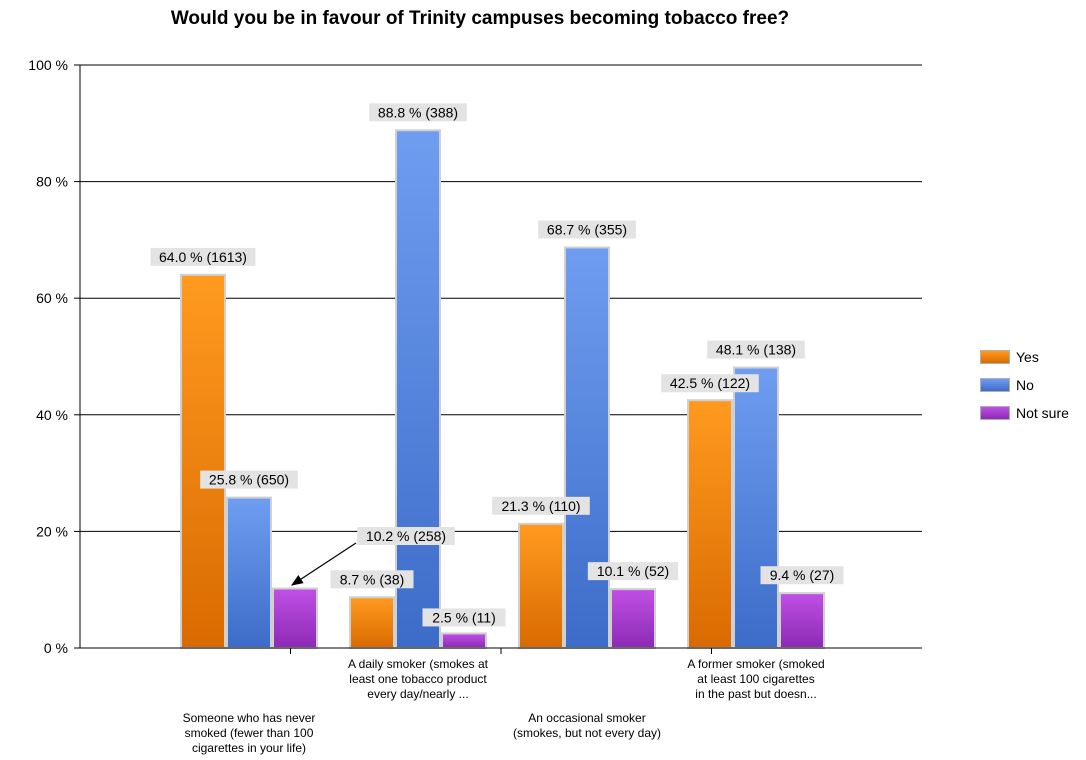  I want to click on x-tick-label: least one tobacco product, so click(418, 679).